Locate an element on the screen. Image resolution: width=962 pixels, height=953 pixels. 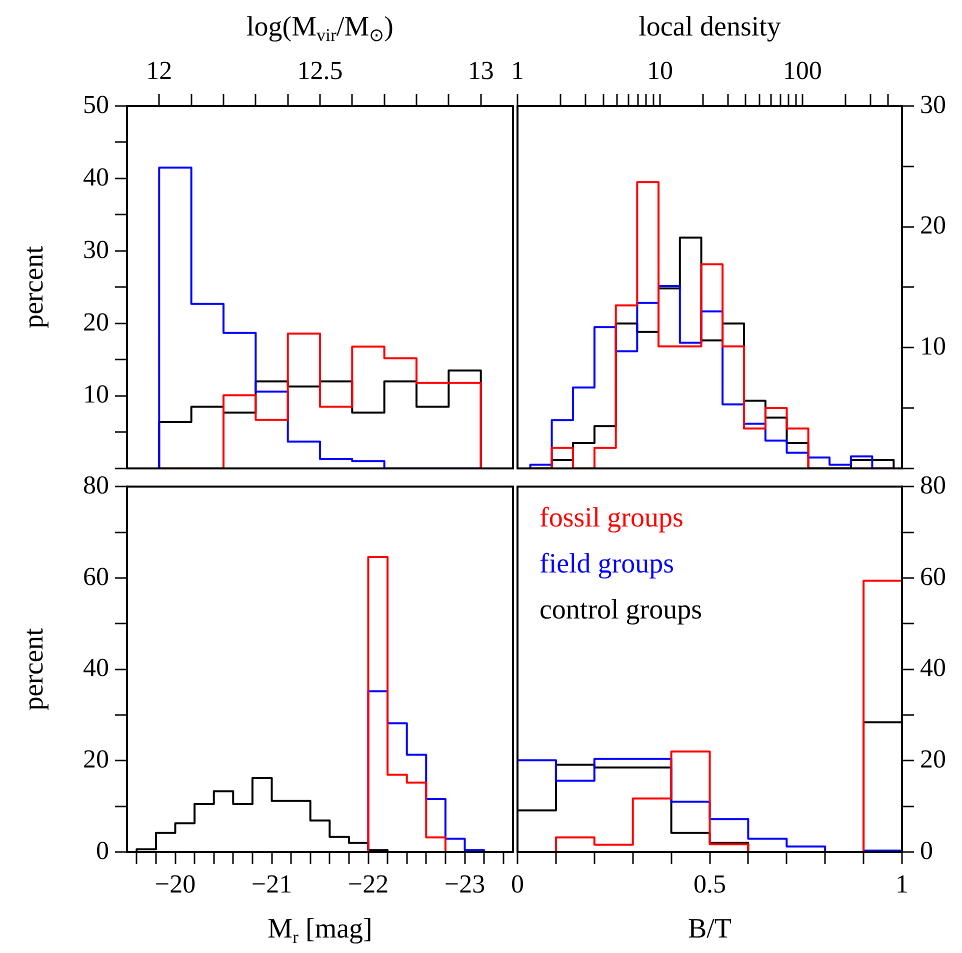
x-axis-title: B/T is located at coordinates (710, 928).